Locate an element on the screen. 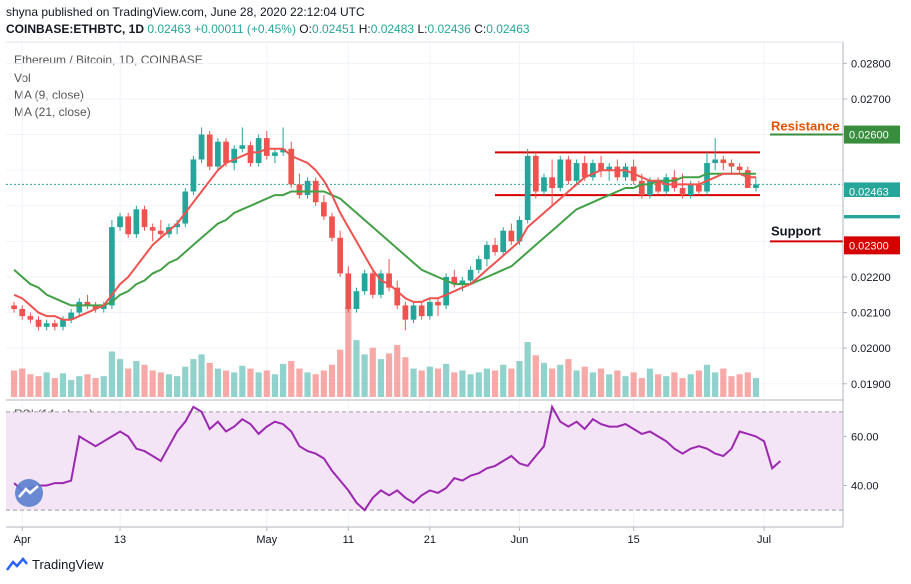 The image size is (911, 584). snapshot-icon-glyph is located at coordinates (28, 491).